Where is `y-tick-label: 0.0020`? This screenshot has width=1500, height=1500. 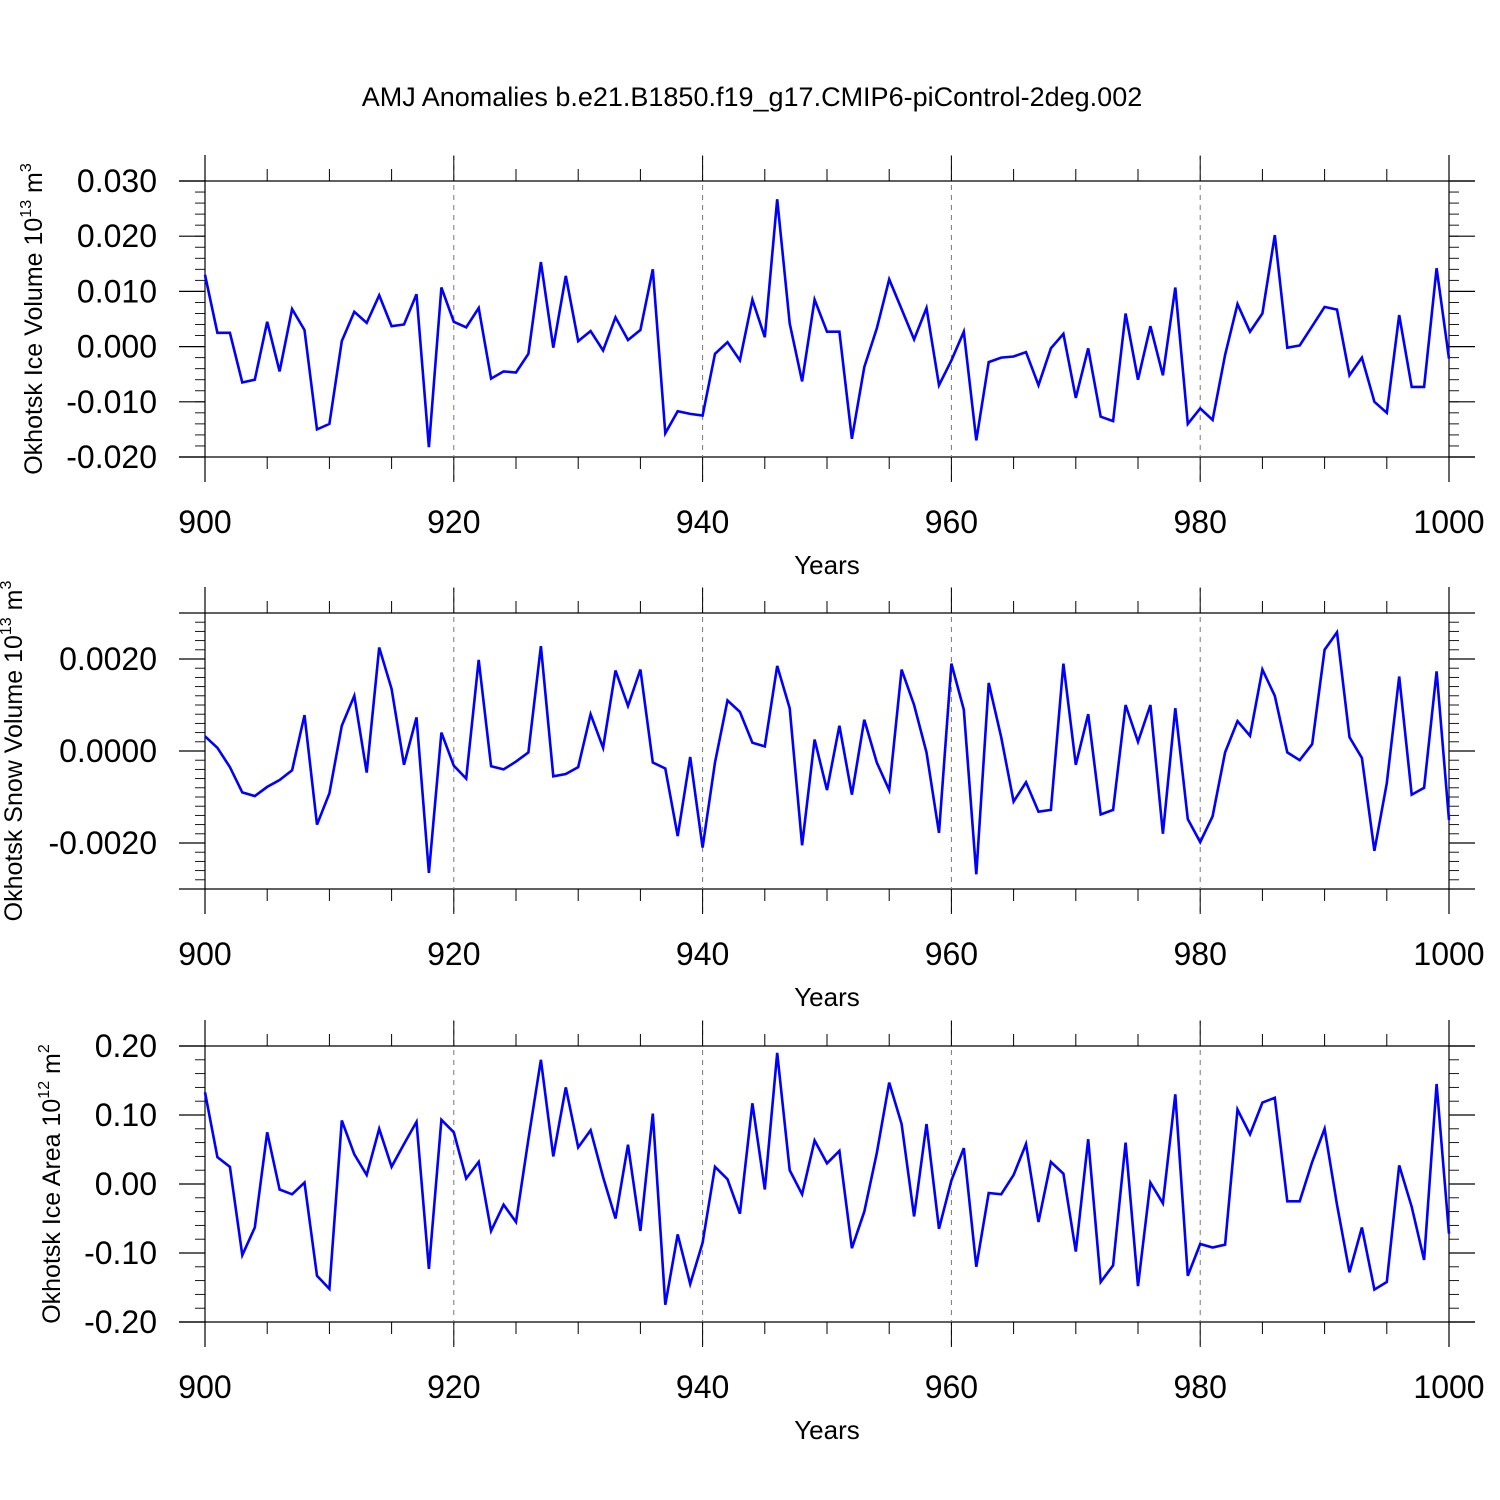
y-tick-label: 0.0020 is located at coordinates (108, 659).